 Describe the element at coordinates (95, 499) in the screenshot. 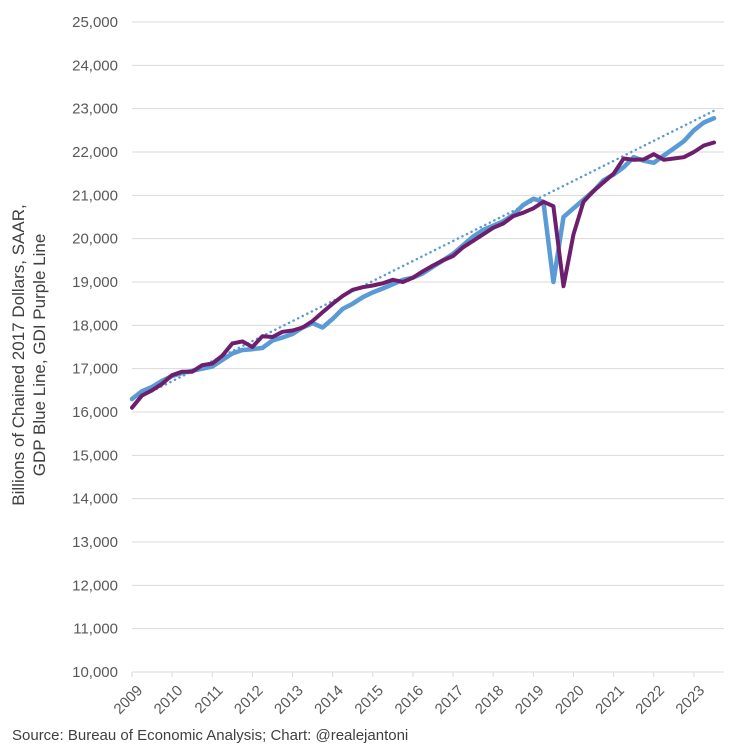

I see `y-tick-label: 14,000` at that location.